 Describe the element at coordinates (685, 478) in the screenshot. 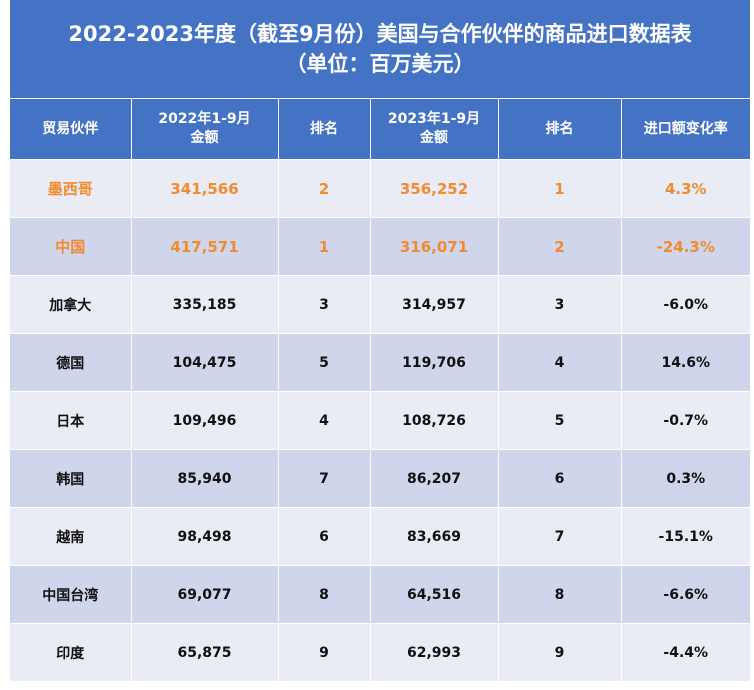

I see `cell-change-rate: 0.3%` at that location.